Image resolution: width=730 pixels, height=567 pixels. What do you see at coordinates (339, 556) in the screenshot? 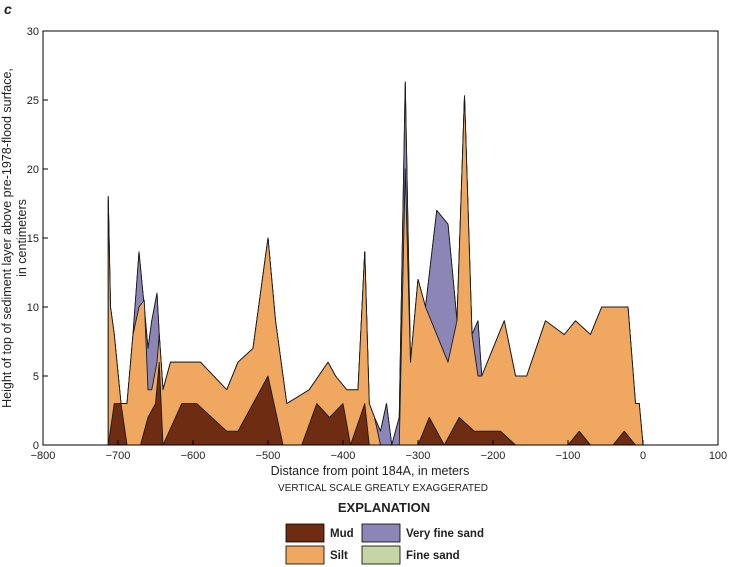
I see `legend-label-silt: Silt` at bounding box center [339, 556].